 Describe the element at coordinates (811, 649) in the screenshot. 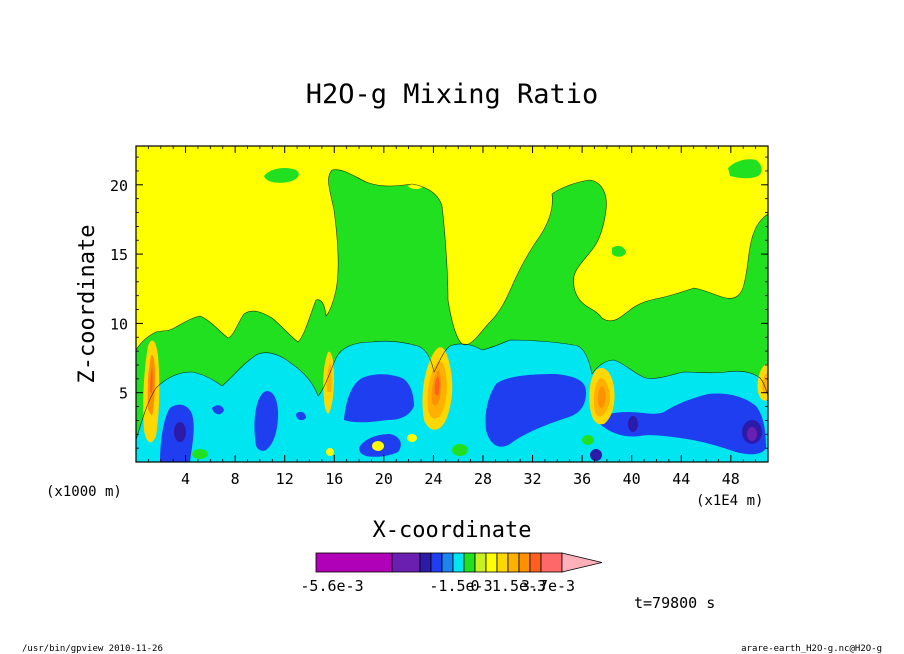

I see `footer-right: arare-earth_H2O-g.nc@H2O-g` at that location.